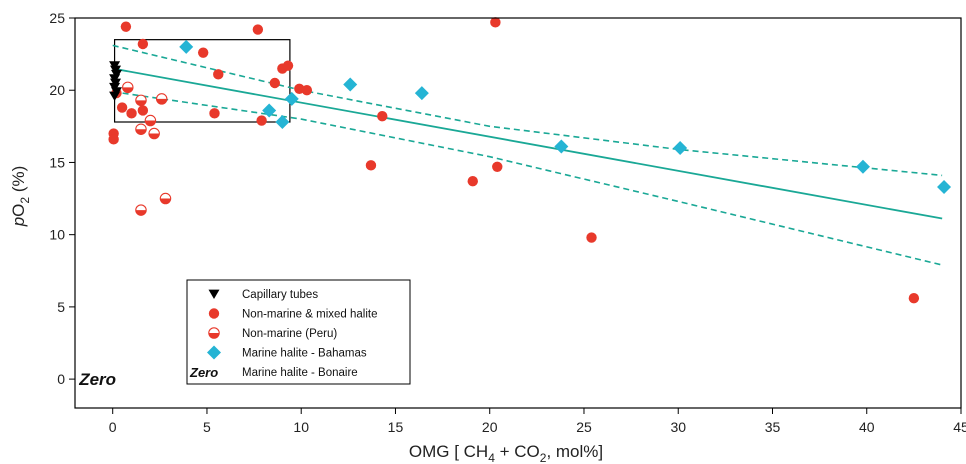 Image resolution: width=966 pixels, height=464 pixels. I want to click on legend-box, so click(298, 332).